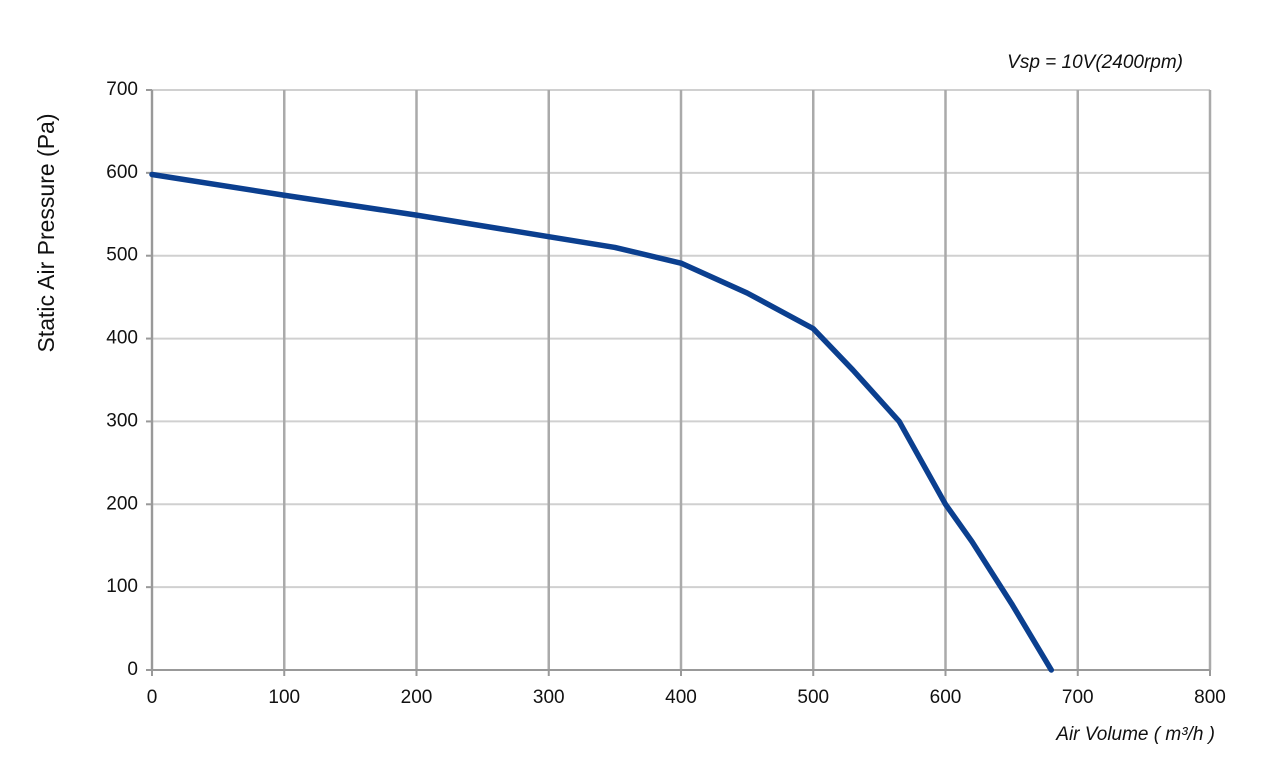 This screenshot has height=776, width=1273. What do you see at coordinates (813, 697) in the screenshot?
I see `x-tick-label: 500` at bounding box center [813, 697].